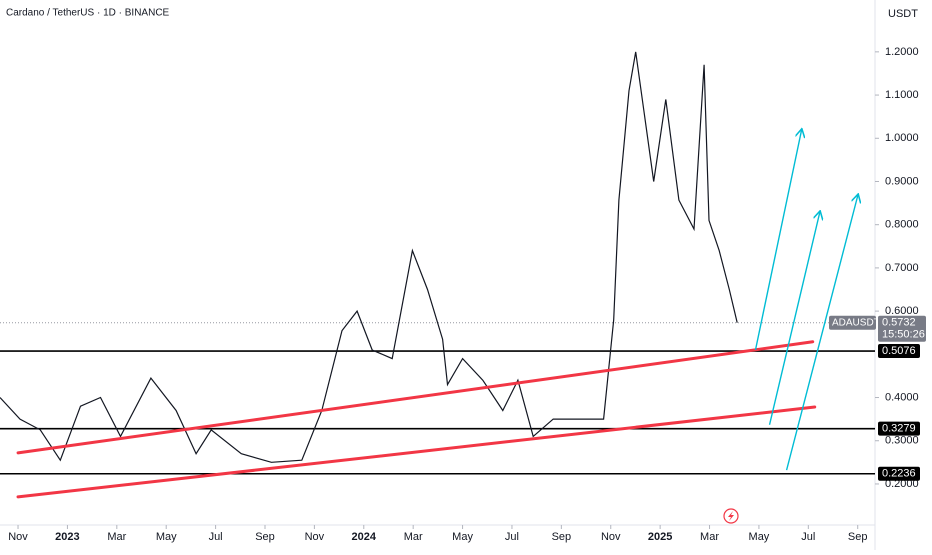  I want to click on level-label: 0.3279, so click(899, 429).